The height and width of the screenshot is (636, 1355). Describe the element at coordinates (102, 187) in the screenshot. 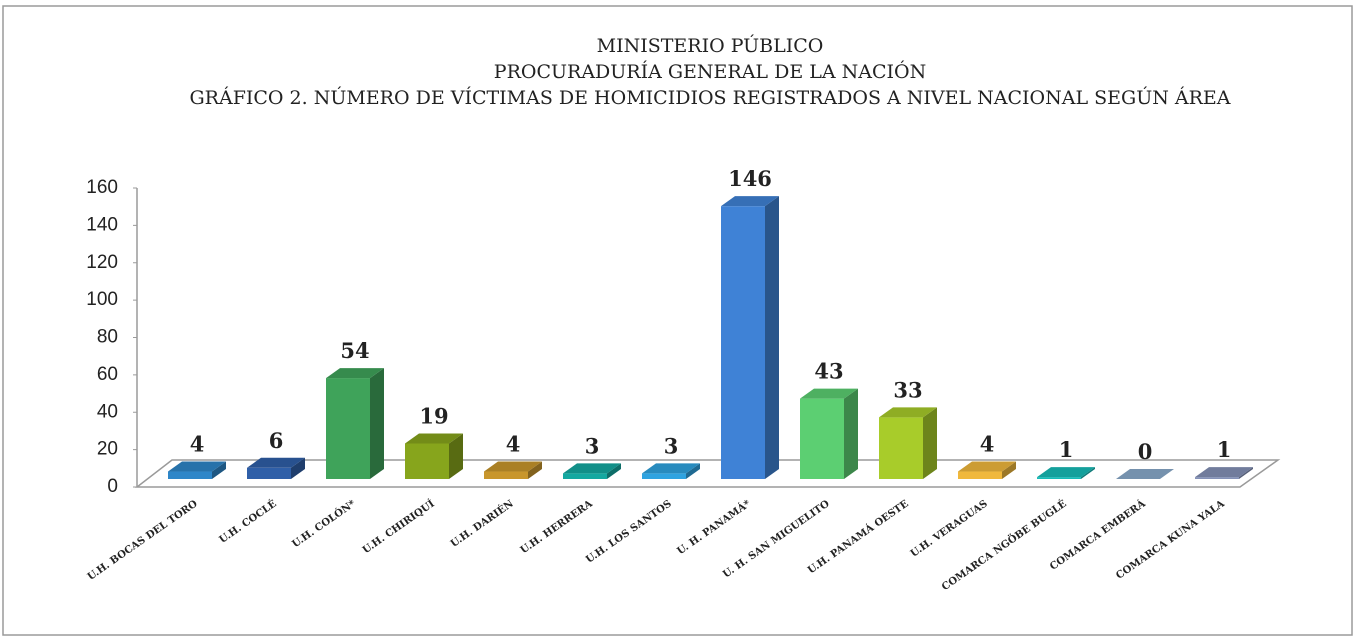

I see `y-tick-label: 160` at that location.